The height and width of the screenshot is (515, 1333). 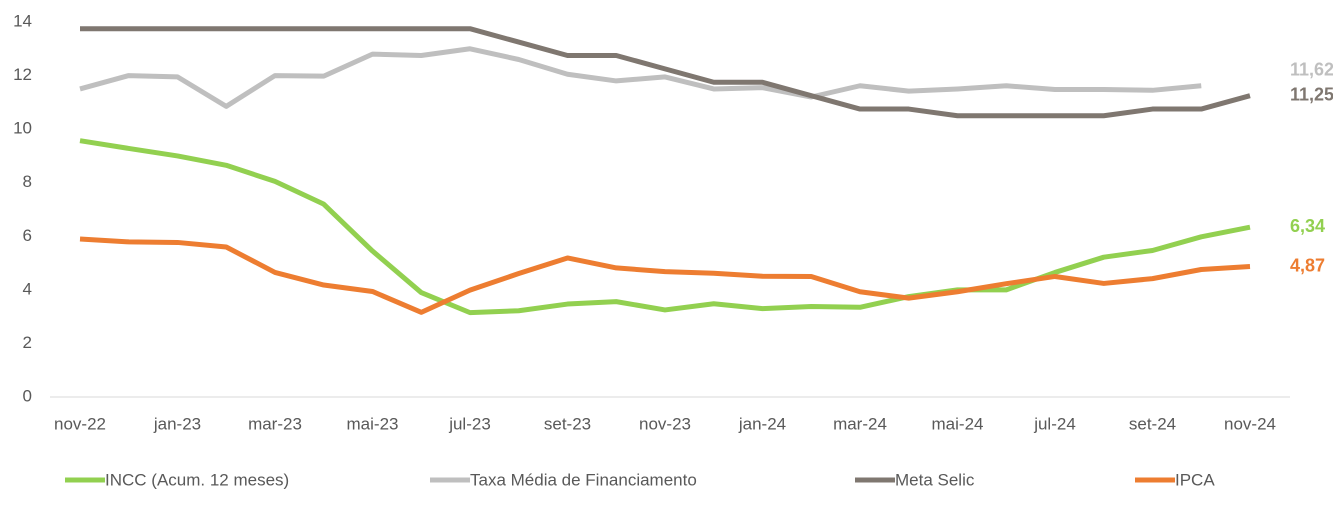 I want to click on legend-label: Taxa Média de Financiamento, so click(x=583, y=479).